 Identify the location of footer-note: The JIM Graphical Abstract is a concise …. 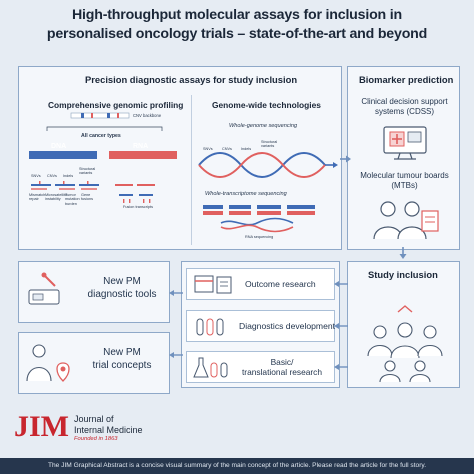
(237, 466).